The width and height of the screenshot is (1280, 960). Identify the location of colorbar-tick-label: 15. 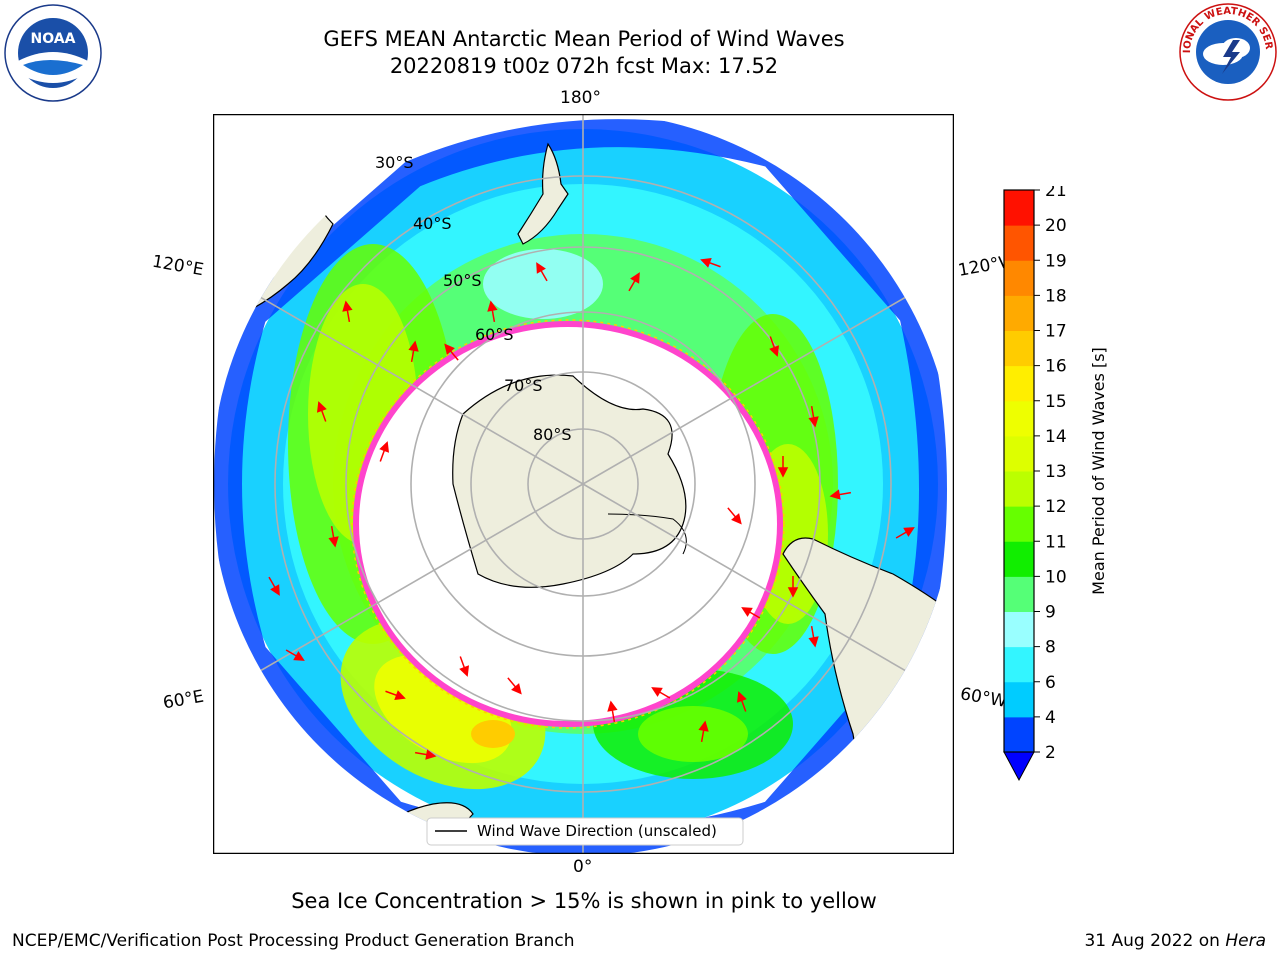
(1056, 402).